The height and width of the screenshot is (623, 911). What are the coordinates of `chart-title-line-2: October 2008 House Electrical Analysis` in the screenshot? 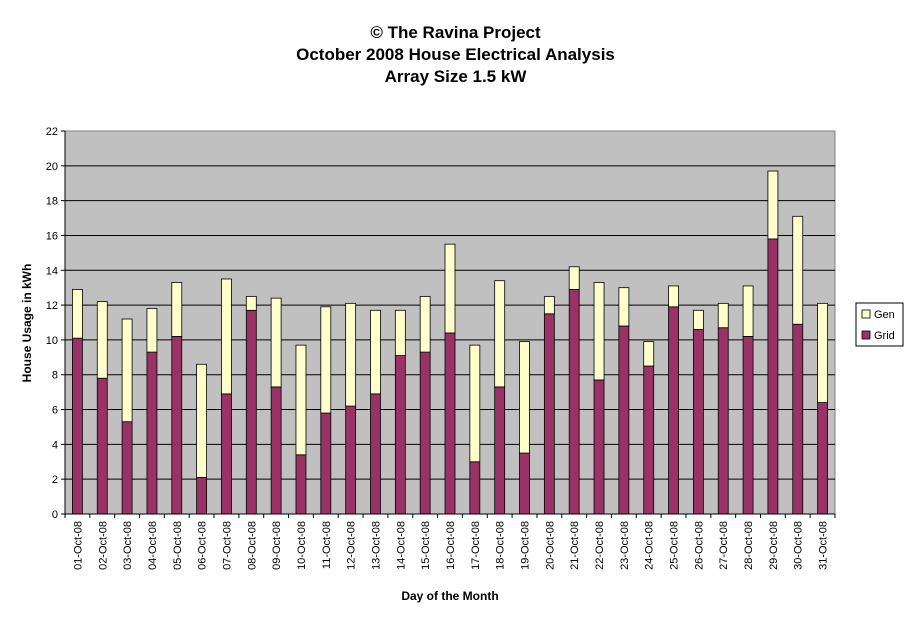 It's located at (455, 54).